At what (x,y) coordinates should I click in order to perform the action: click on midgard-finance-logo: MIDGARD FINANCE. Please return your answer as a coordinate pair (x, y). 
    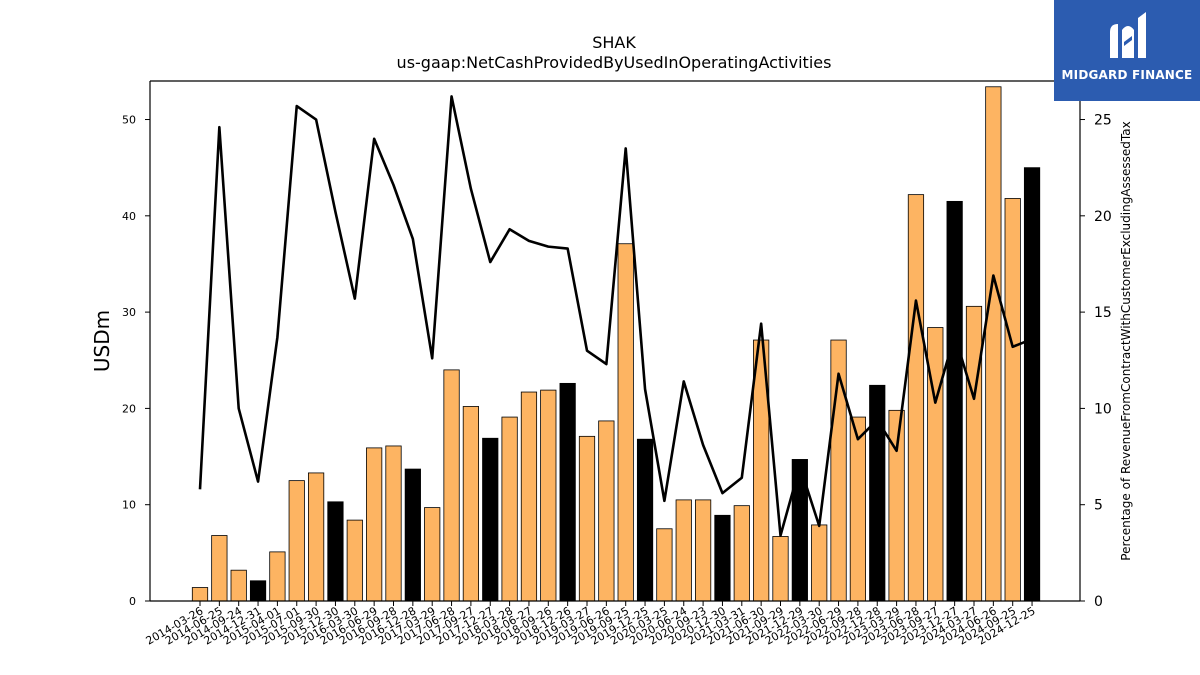
    Looking at the image, I should click on (1127, 50).